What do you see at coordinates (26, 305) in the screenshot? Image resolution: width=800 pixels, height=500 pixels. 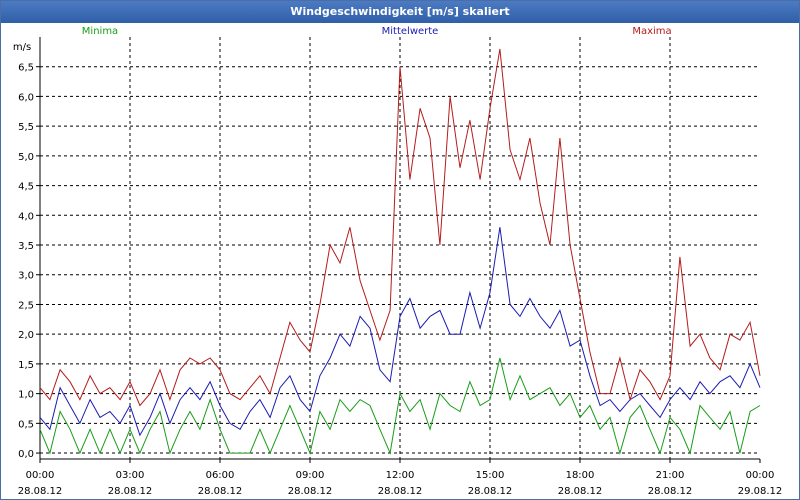 I see `y-tick-label: 2,5` at bounding box center [26, 305].